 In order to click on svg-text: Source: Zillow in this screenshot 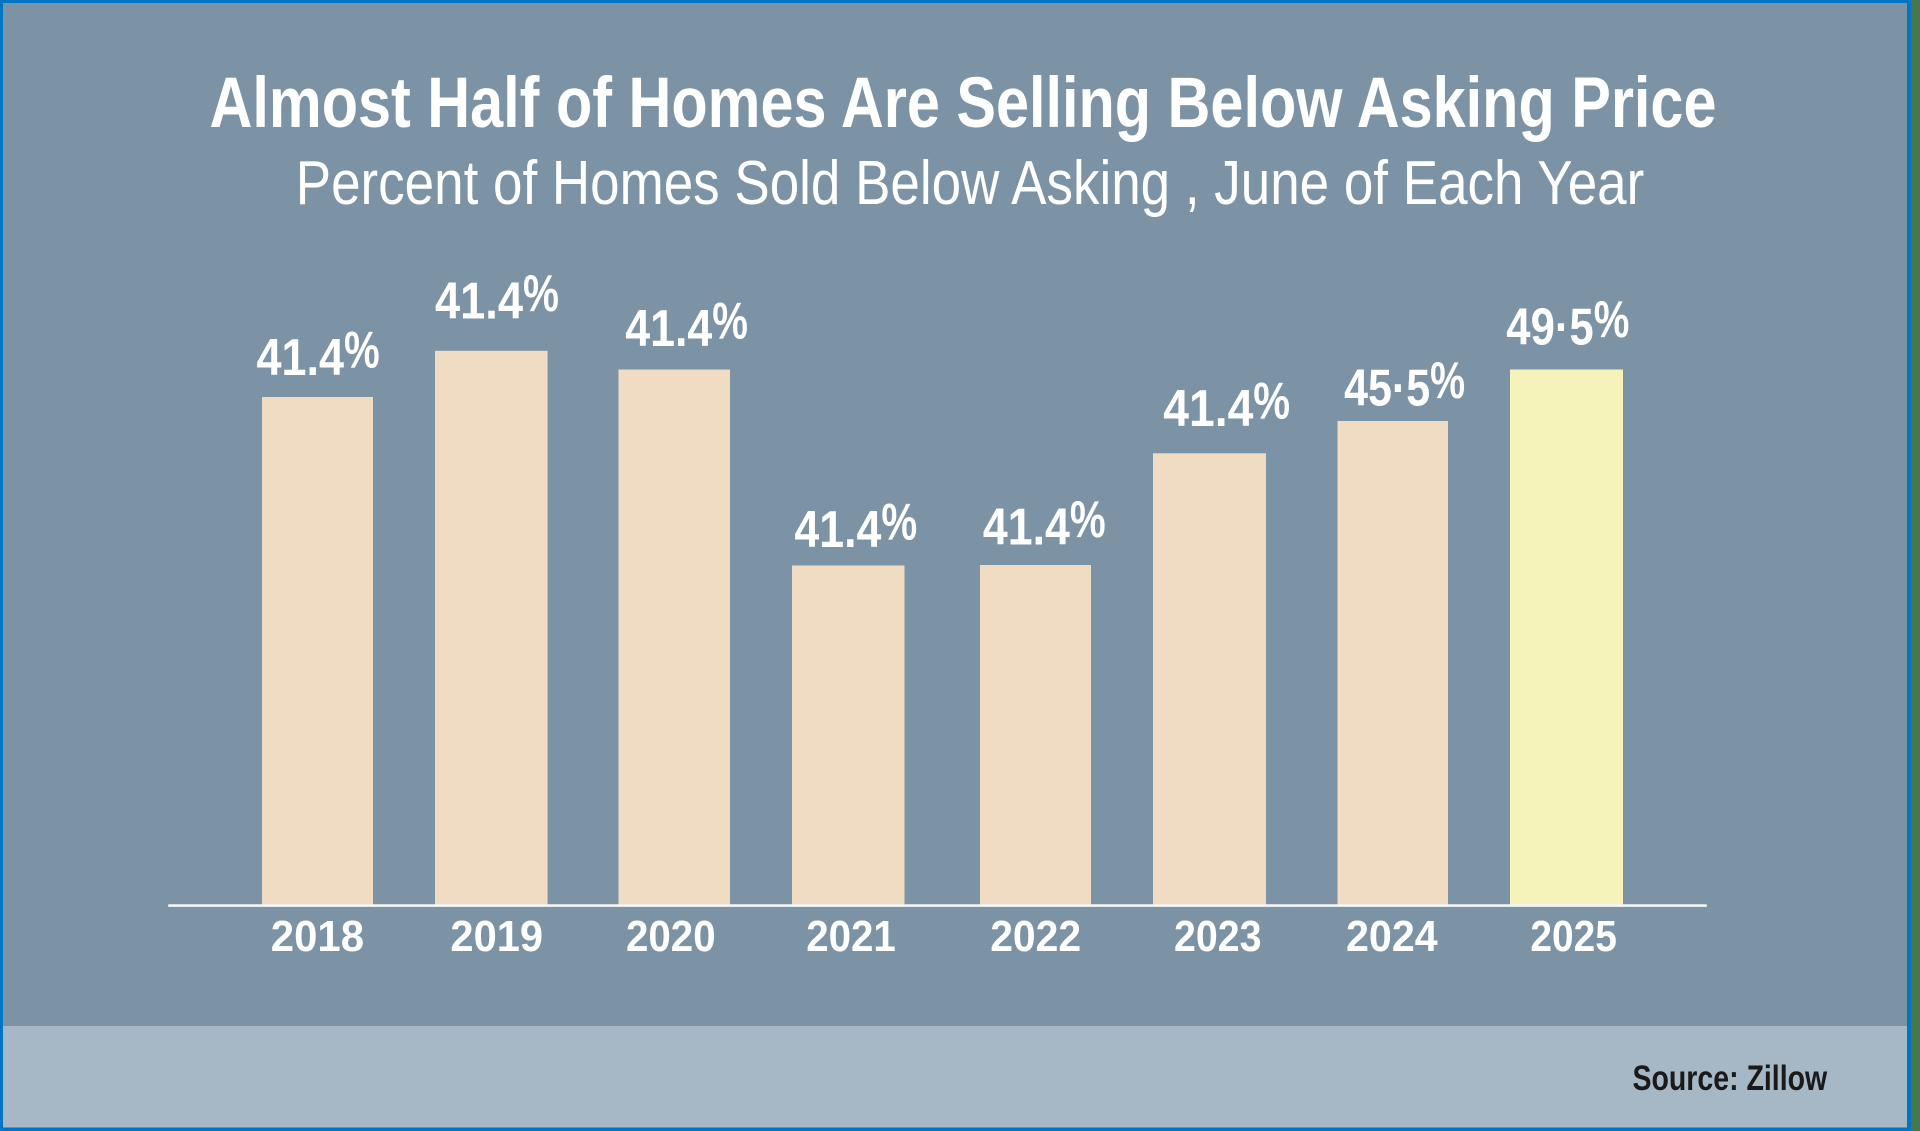, I will do `click(1730, 1078)`.